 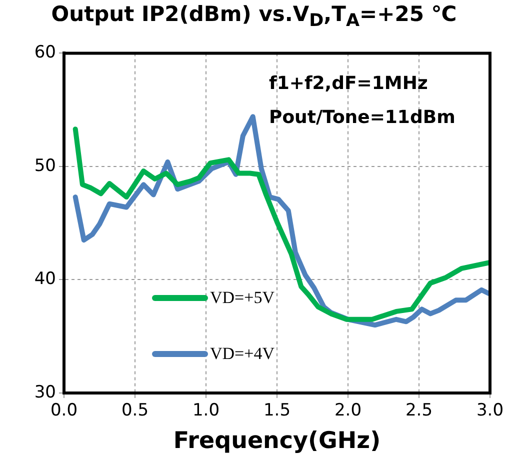 What do you see at coordinates (64, 410) in the screenshot?
I see `x-tick-label: 0.0` at bounding box center [64, 410].